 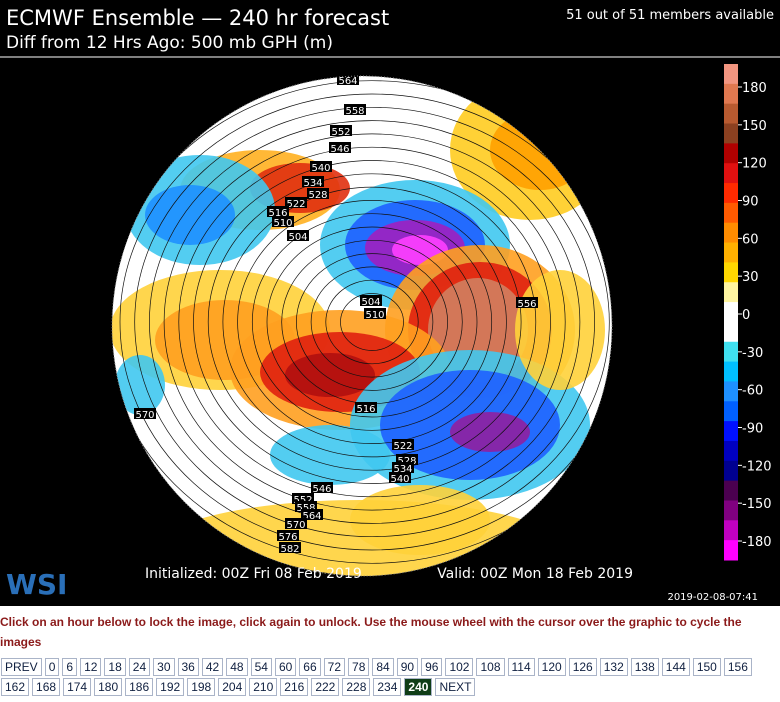 What do you see at coordinates (77, 687) in the screenshot?
I see `hour-button: 174` at bounding box center [77, 687].